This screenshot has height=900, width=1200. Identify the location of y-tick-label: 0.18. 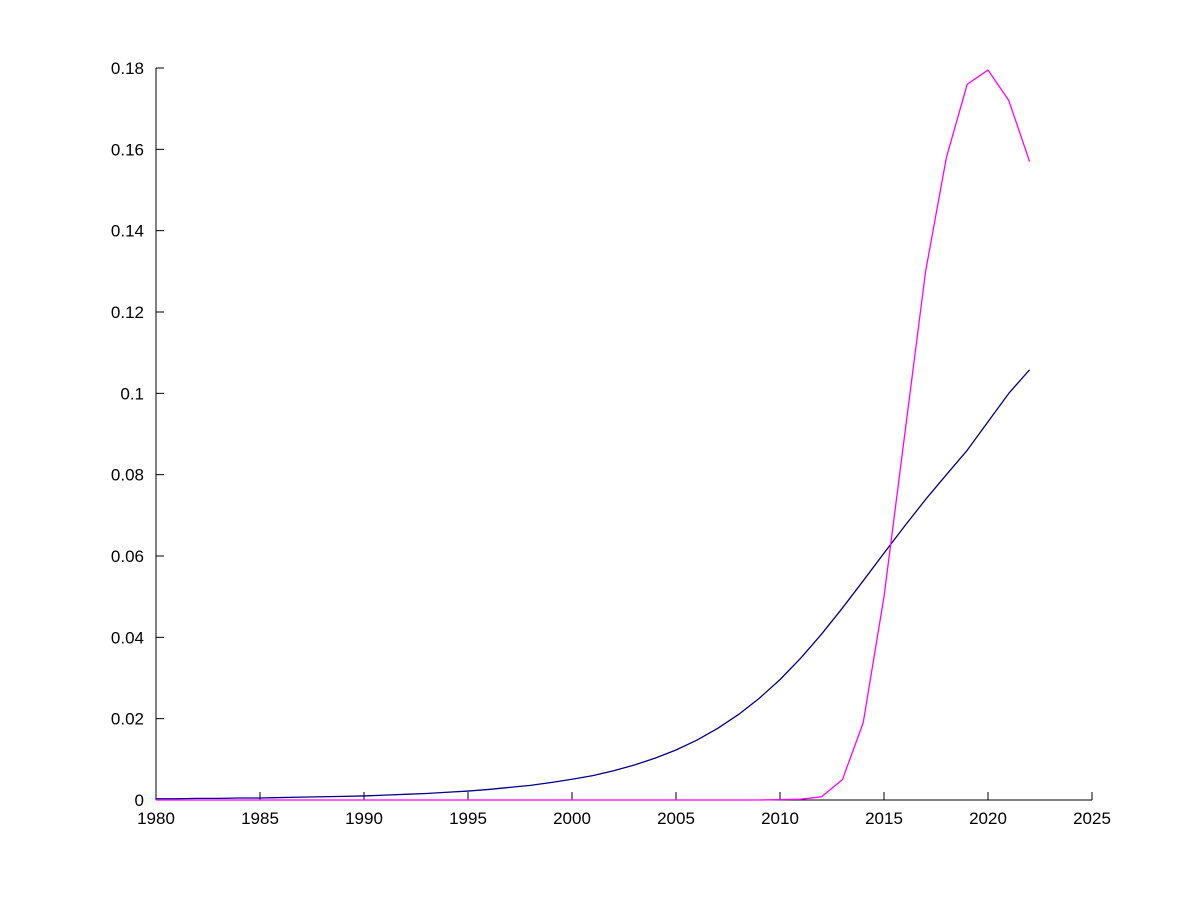
(127, 68).